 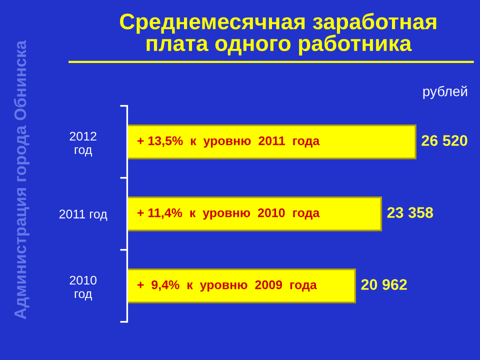 What do you see at coordinates (83, 288) in the screenshot?
I see `y-tick-label: 2010 год` at bounding box center [83, 288].